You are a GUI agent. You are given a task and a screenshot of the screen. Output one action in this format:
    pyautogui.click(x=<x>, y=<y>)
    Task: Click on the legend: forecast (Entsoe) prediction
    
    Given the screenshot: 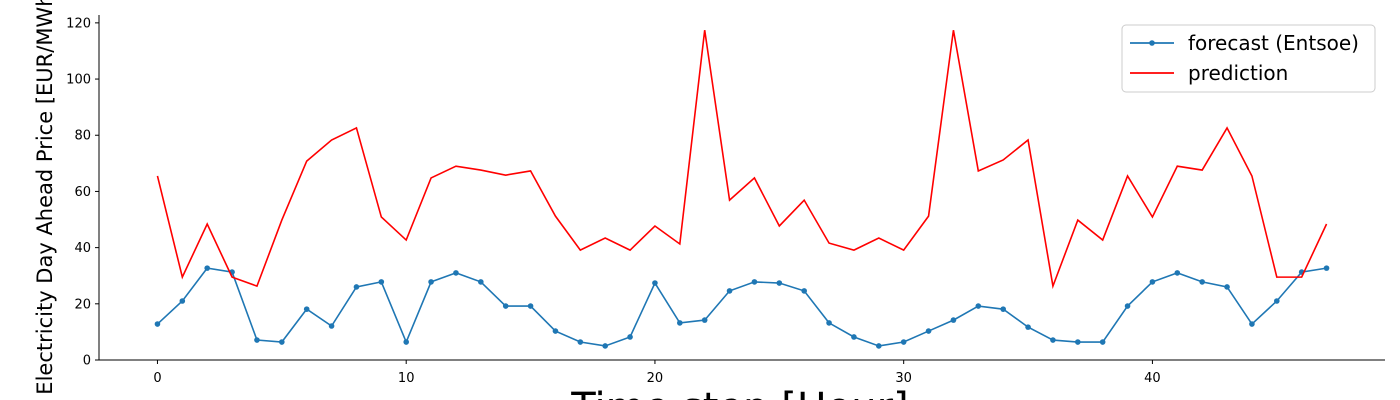 What is the action you would take?
    pyautogui.click(x=1248, y=58)
    